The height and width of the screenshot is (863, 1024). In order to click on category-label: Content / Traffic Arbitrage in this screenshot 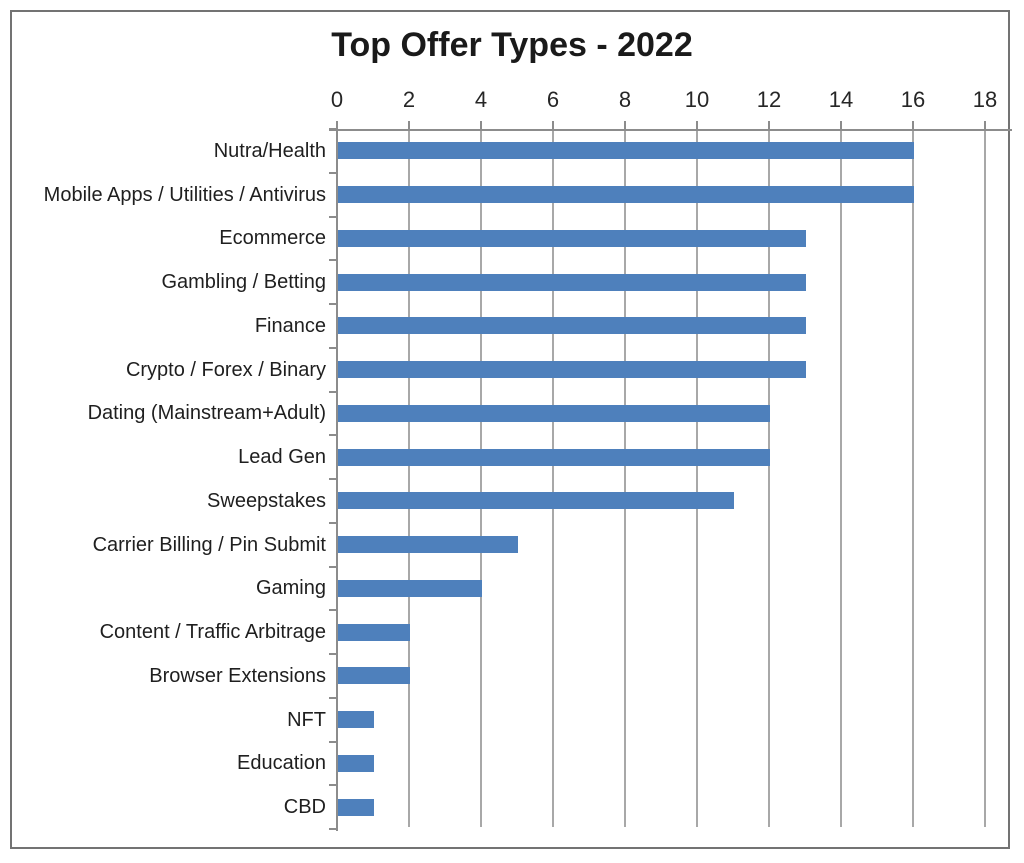, I will do `click(212, 632)`.